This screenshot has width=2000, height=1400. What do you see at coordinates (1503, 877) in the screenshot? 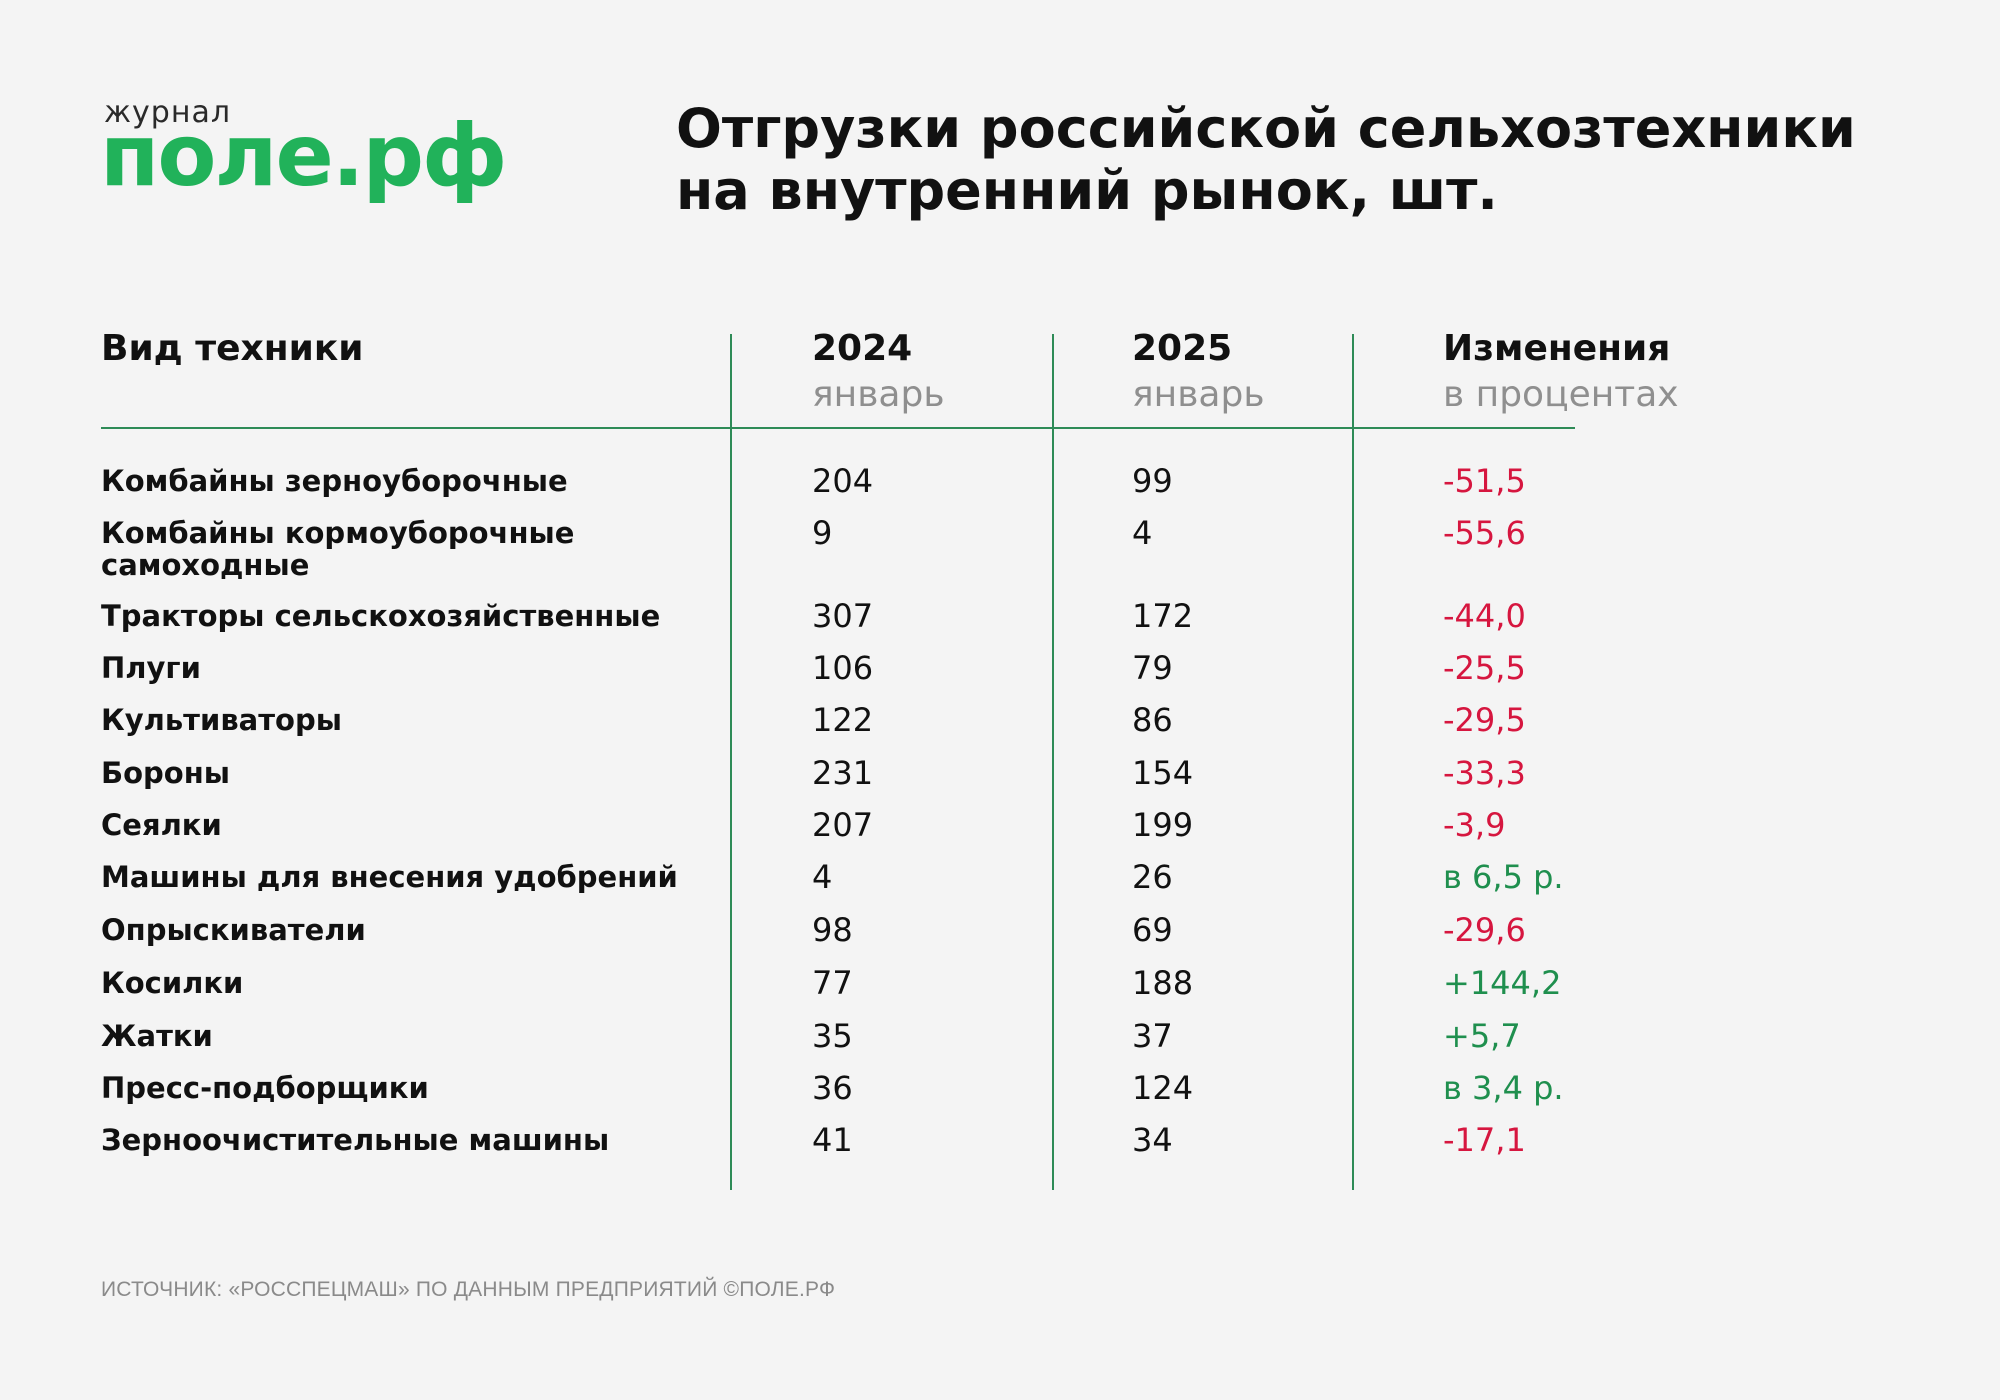
I see `table-cell-change: в 6,5 р.` at bounding box center [1503, 877].